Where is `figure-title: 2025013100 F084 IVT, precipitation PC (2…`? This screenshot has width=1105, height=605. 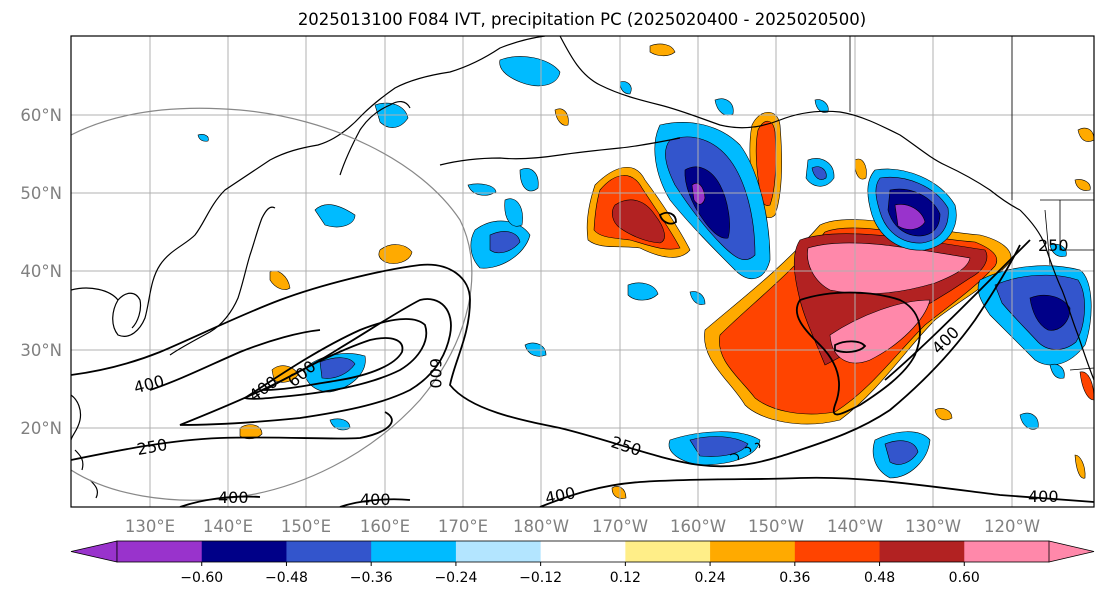 figure-title: 2025013100 F084 IVT, precipitation PC (2… is located at coordinates (582, 19).